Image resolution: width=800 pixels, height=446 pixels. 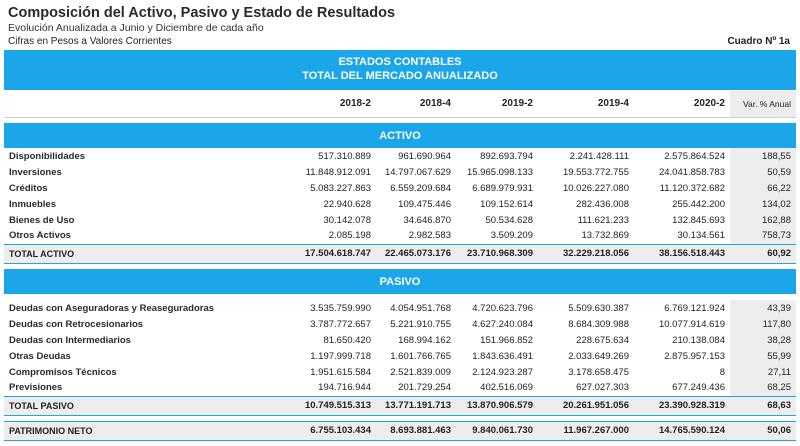 I want to click on var-cell: 55,99, so click(x=763, y=356).